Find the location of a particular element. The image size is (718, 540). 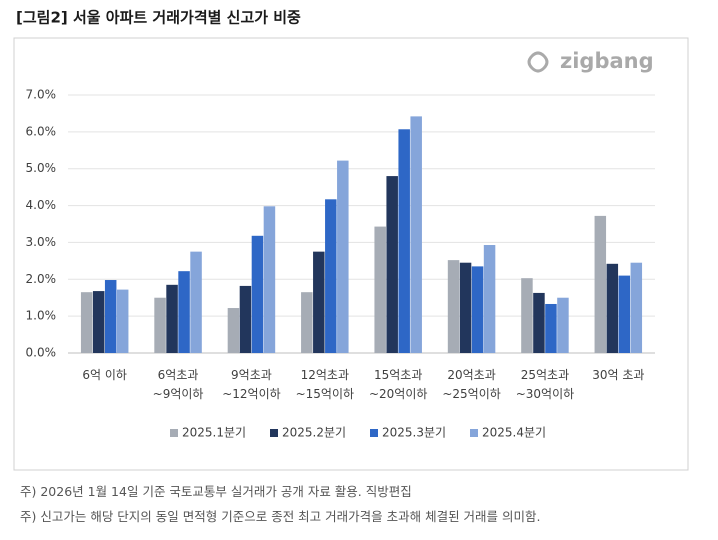

y-tick-label: 7.0% is located at coordinates (41, 95).